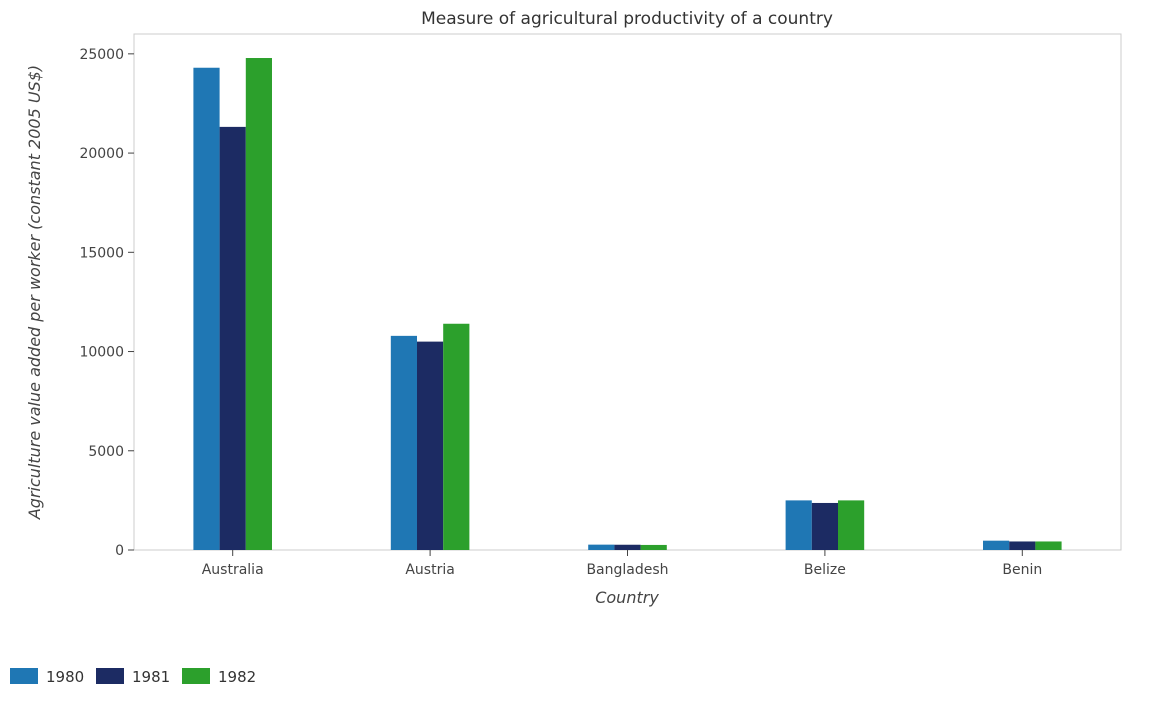 The width and height of the screenshot is (1149, 704). Describe the element at coordinates (206, 308) in the screenshot. I see `bar-australia-1980` at that location.